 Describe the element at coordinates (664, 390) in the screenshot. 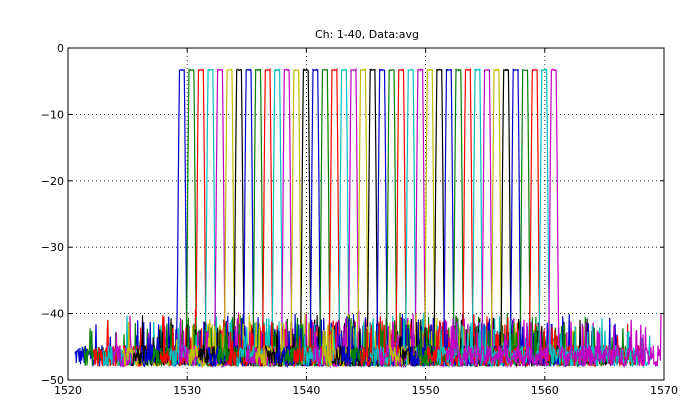

I see `x-tick-label: 1570` at that location.